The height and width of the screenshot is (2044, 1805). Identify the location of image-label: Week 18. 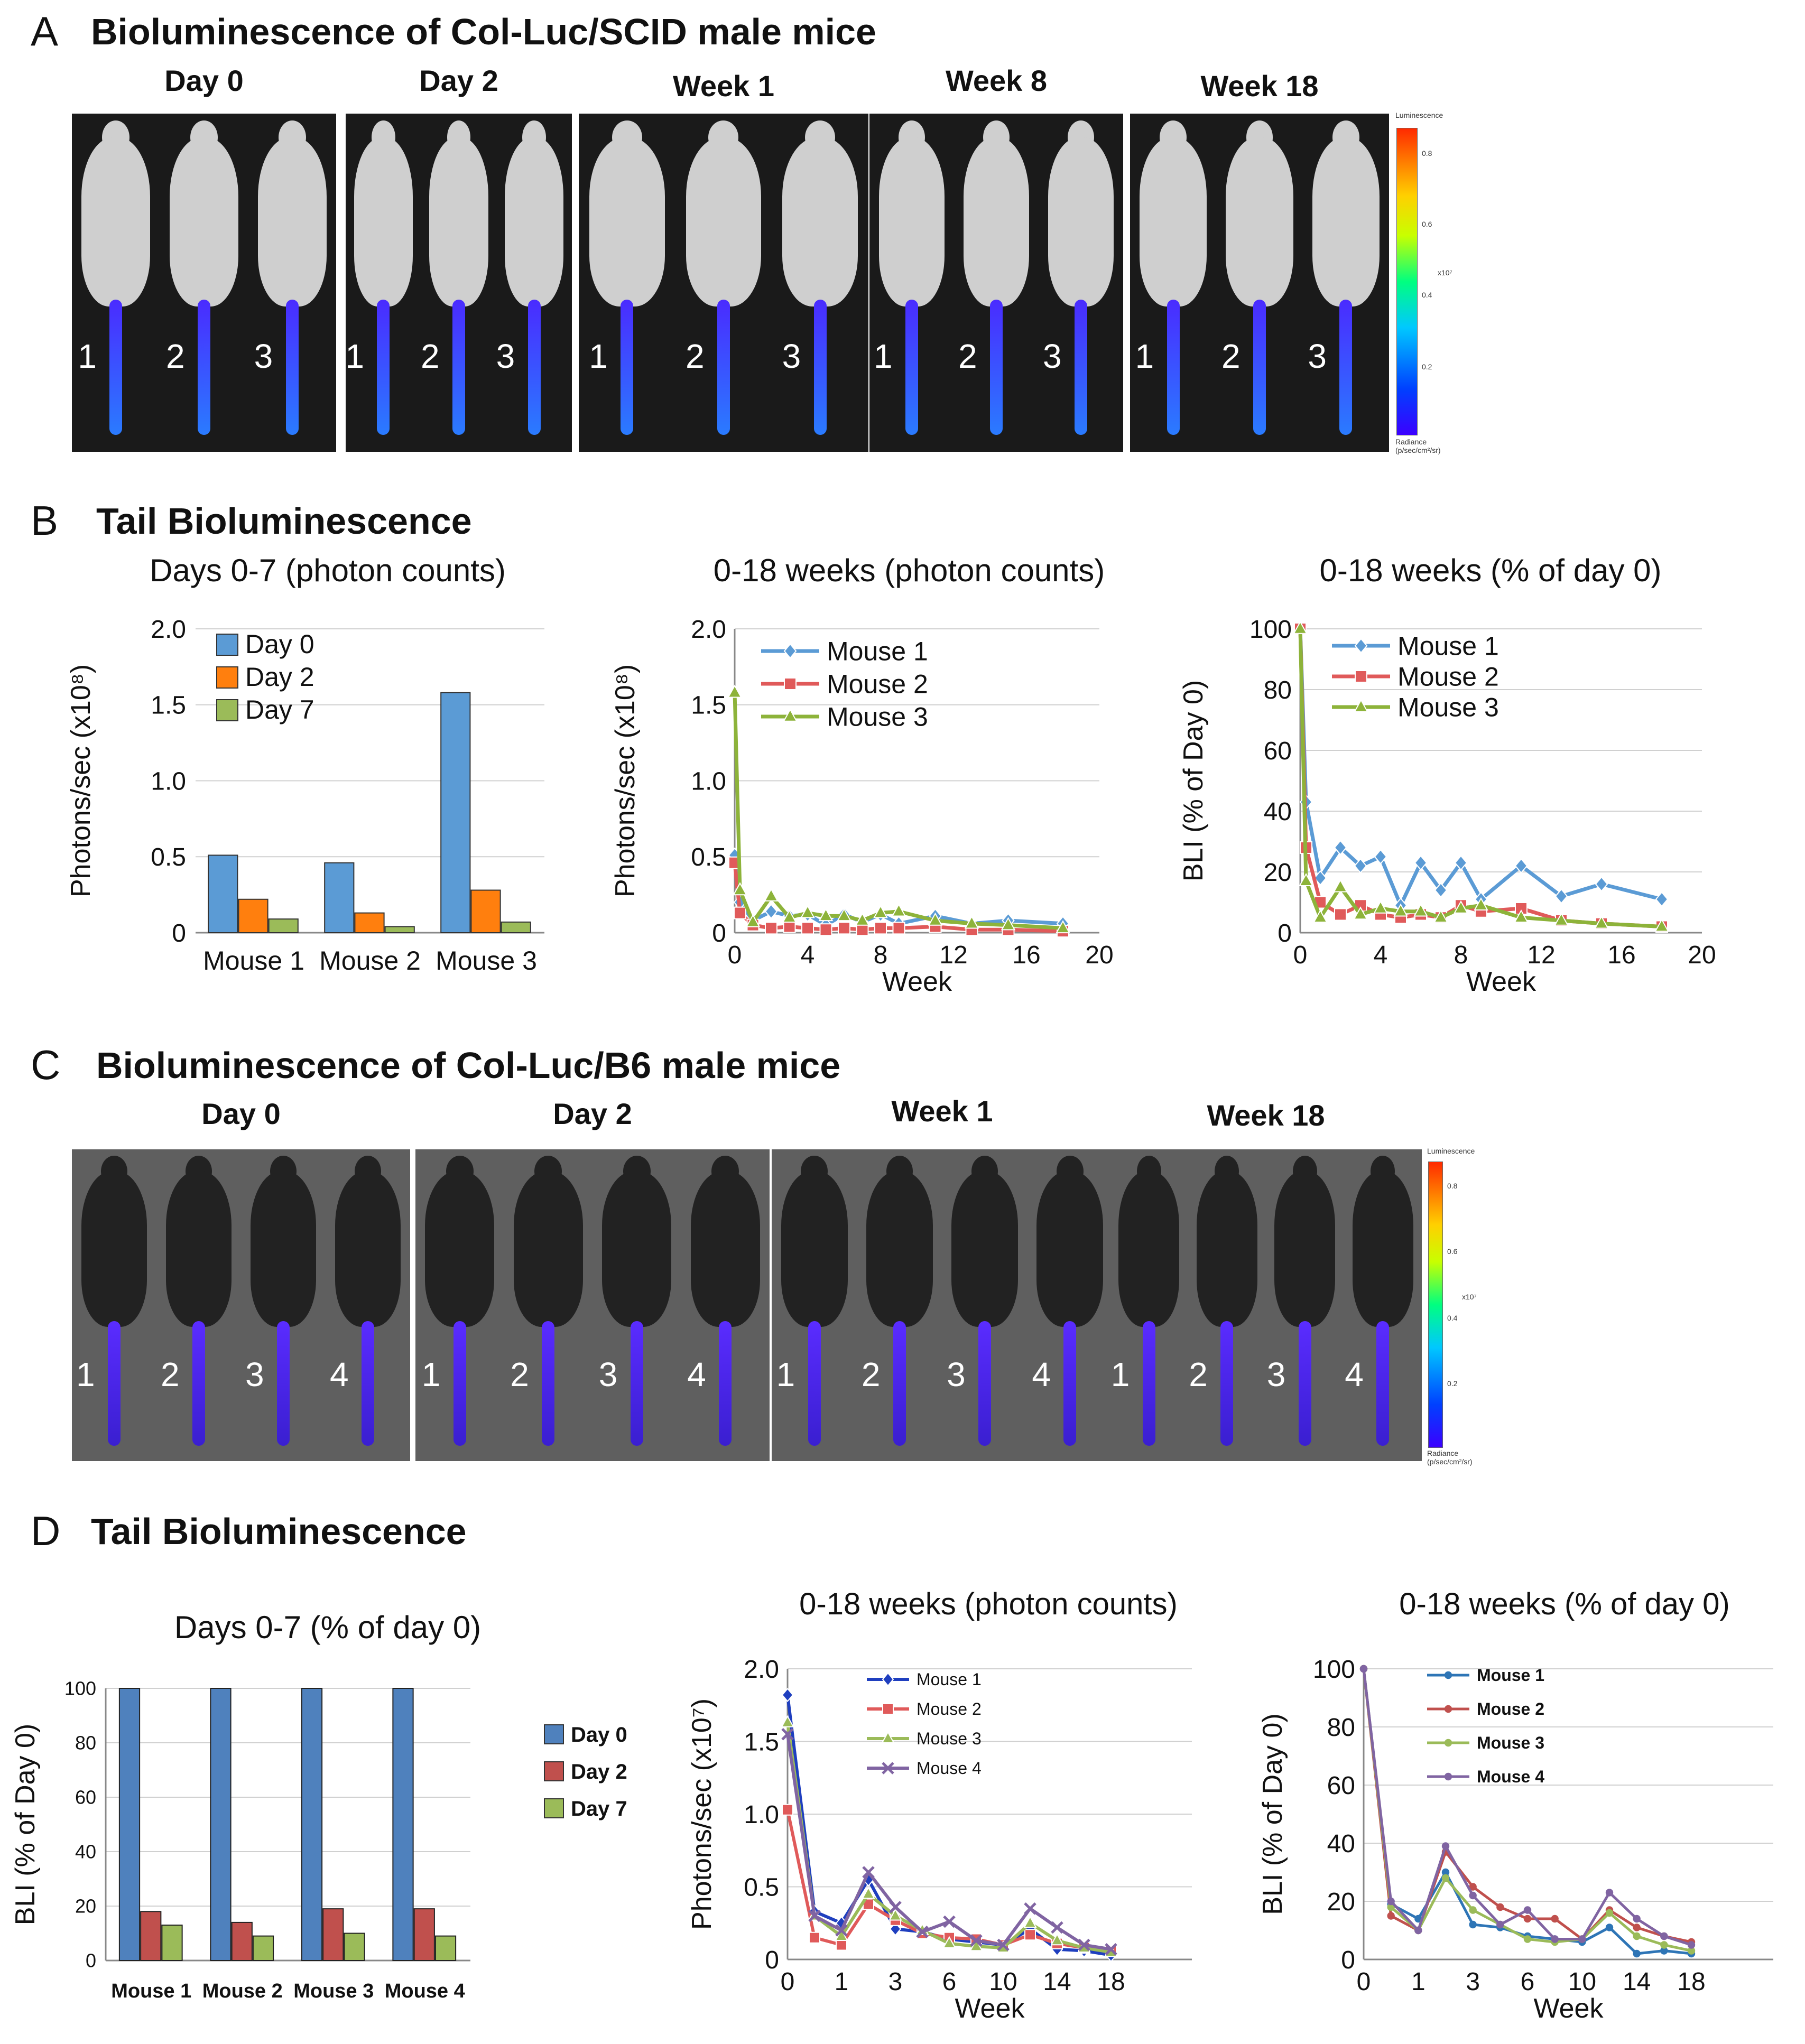
(1266, 1115).